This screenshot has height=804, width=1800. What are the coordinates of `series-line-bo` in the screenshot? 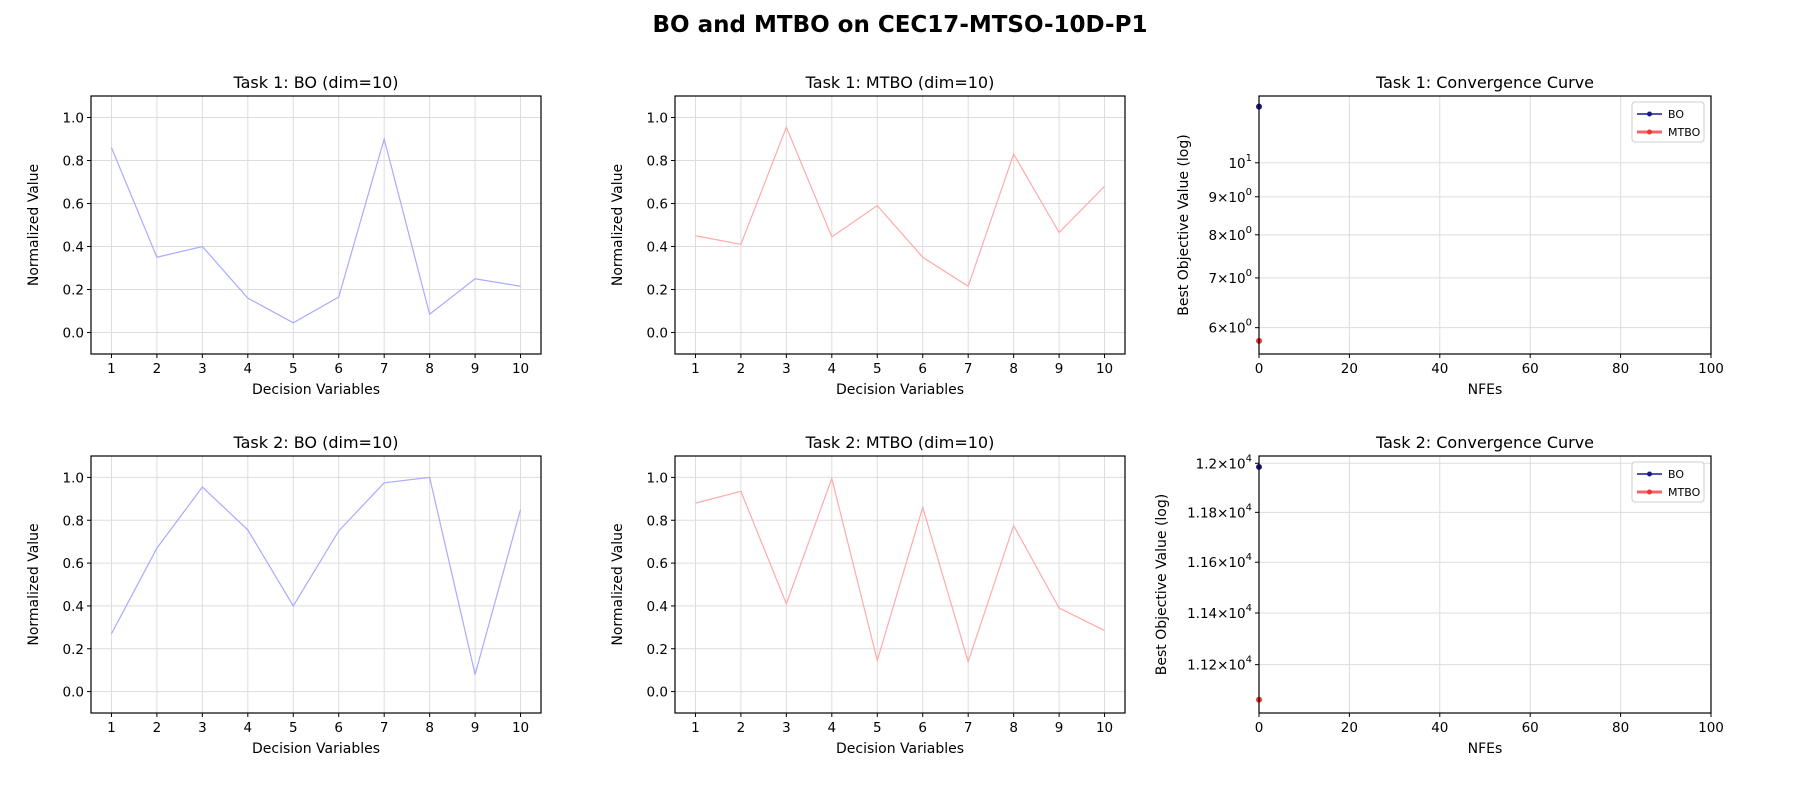 It's located at (315, 575).